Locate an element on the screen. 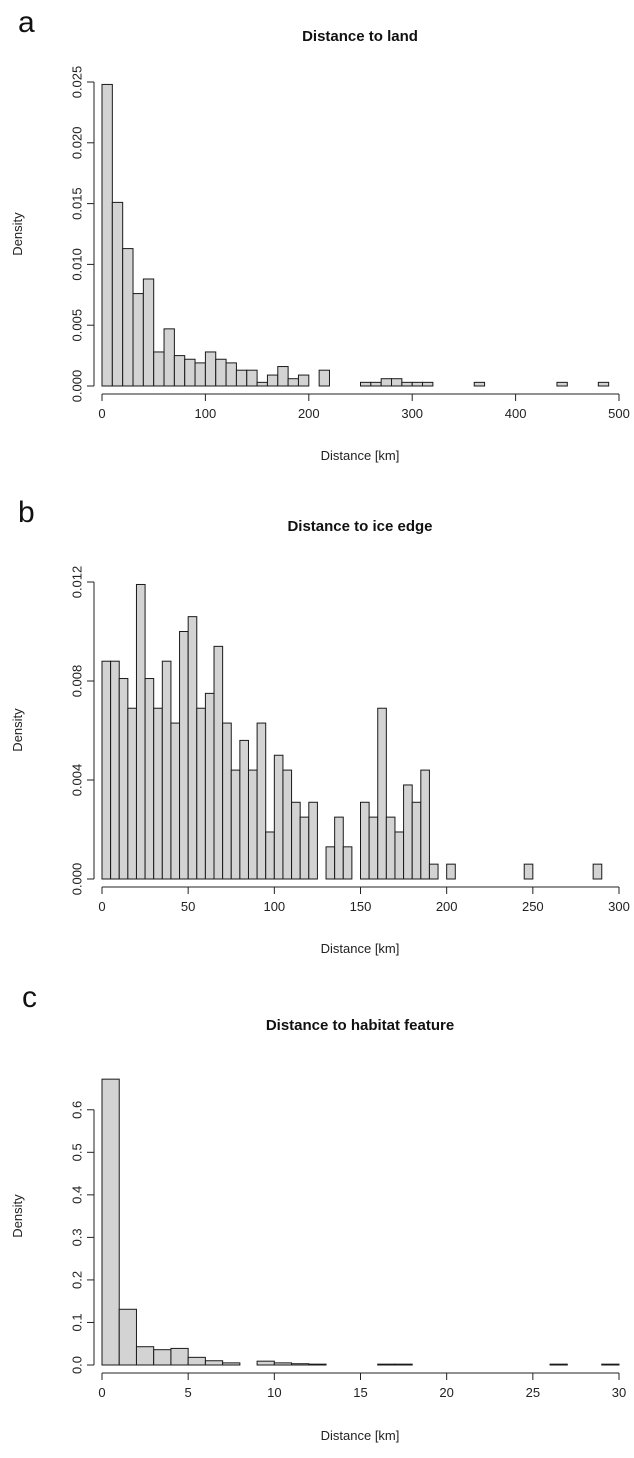  x-tick-label: 0 is located at coordinates (101, 413).